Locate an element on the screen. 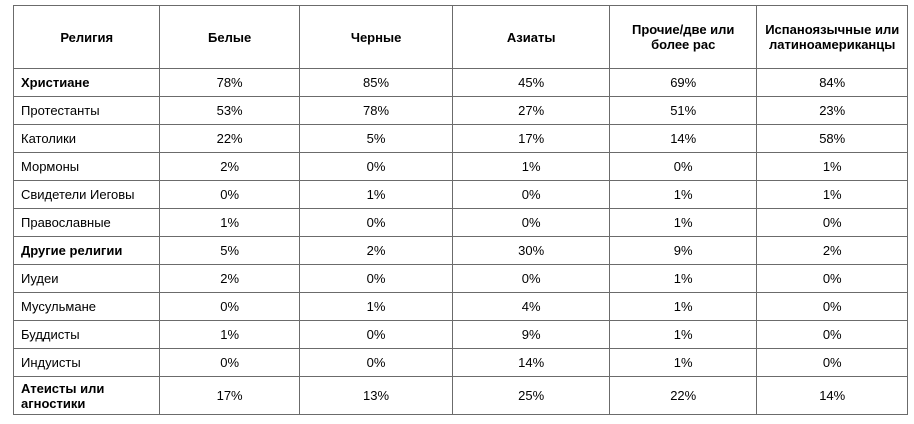 The image size is (914, 424). table-cell: 85% is located at coordinates (376, 82).